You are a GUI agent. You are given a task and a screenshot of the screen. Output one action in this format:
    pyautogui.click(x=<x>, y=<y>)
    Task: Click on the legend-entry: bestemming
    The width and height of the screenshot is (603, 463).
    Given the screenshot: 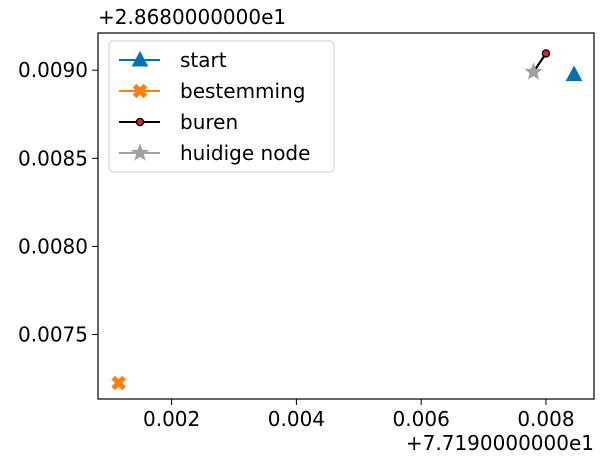 What is the action you would take?
    pyautogui.click(x=212, y=91)
    